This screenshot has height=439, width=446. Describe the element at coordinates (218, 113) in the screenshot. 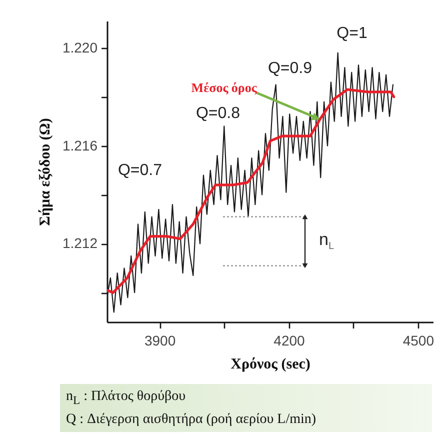

I see `annotation: Q=0.8` at that location.